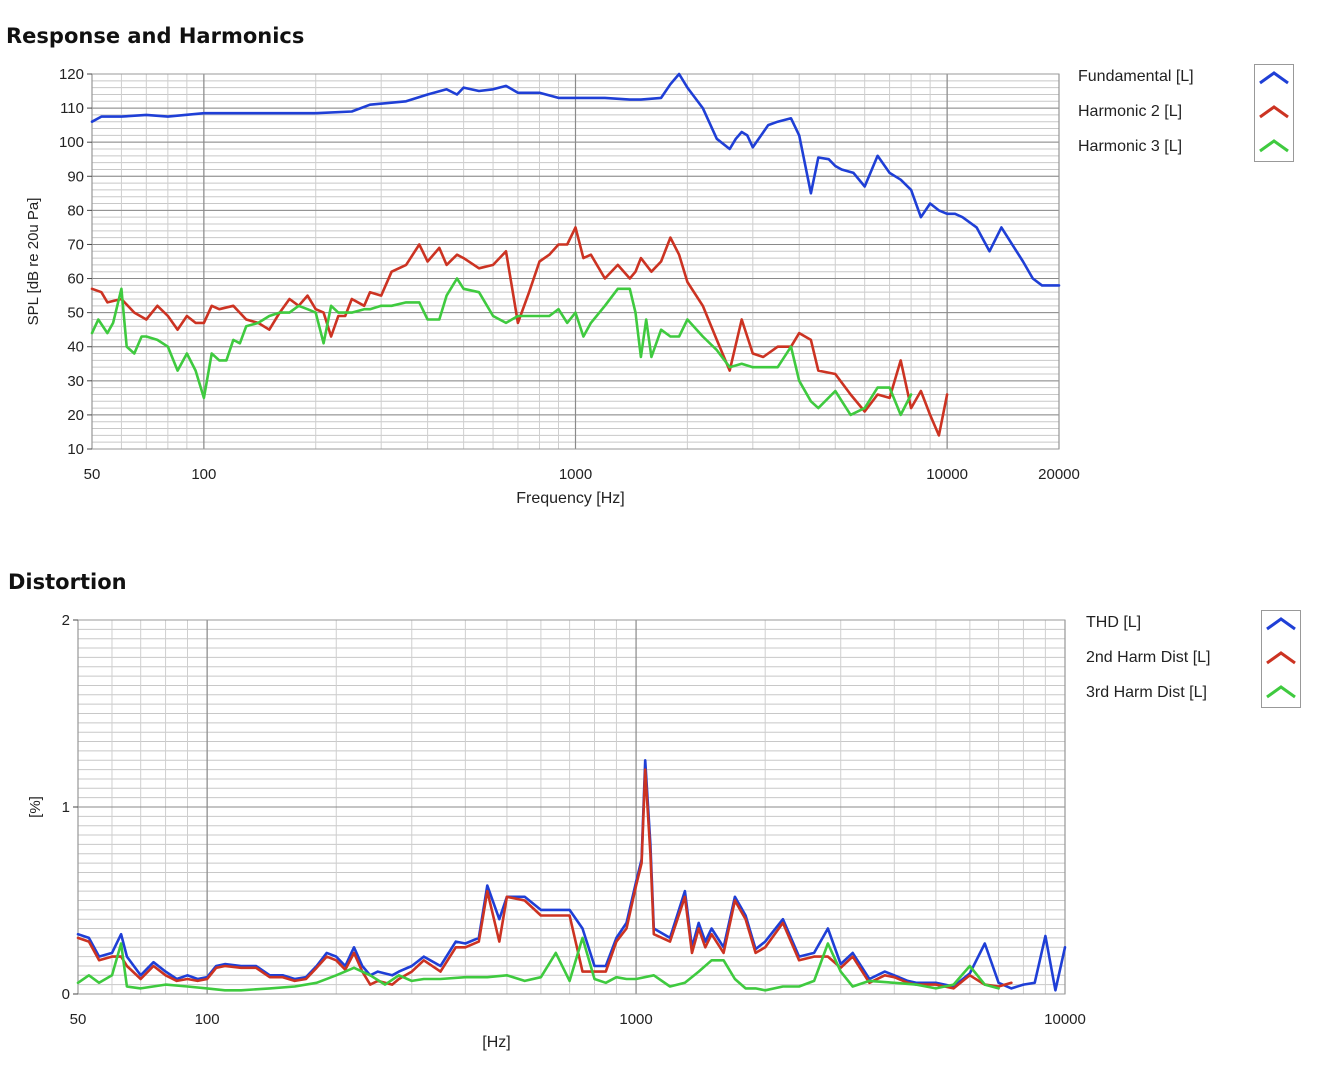 This screenshot has height=1080, width=1337. I want to click on series-line-harmonic-3-l, so click(501, 347).